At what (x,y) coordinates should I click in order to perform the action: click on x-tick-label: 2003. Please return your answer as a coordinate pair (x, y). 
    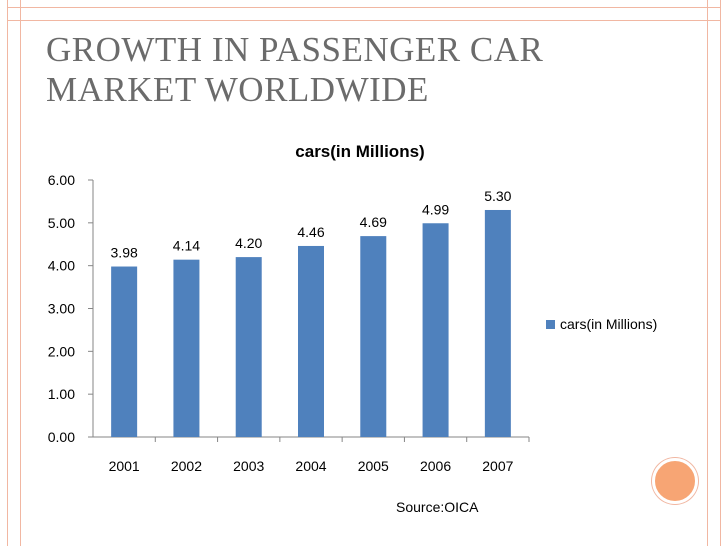
    Looking at the image, I should click on (248, 466).